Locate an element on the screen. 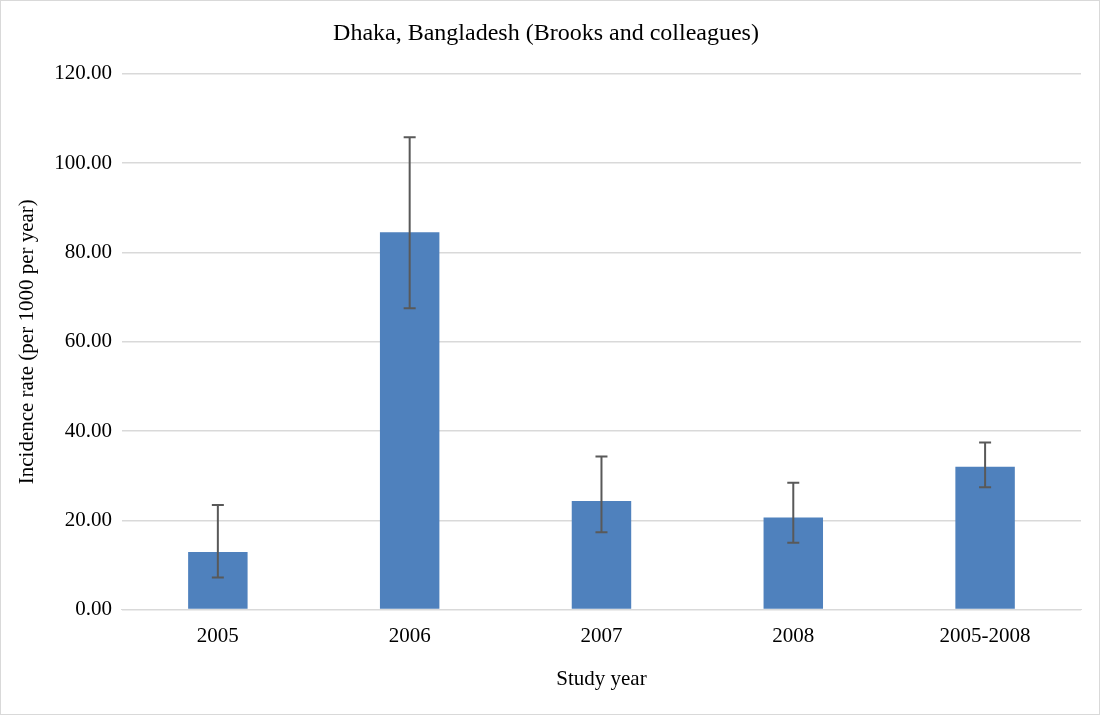  y-tick-label: 100.00 is located at coordinates (83, 161).